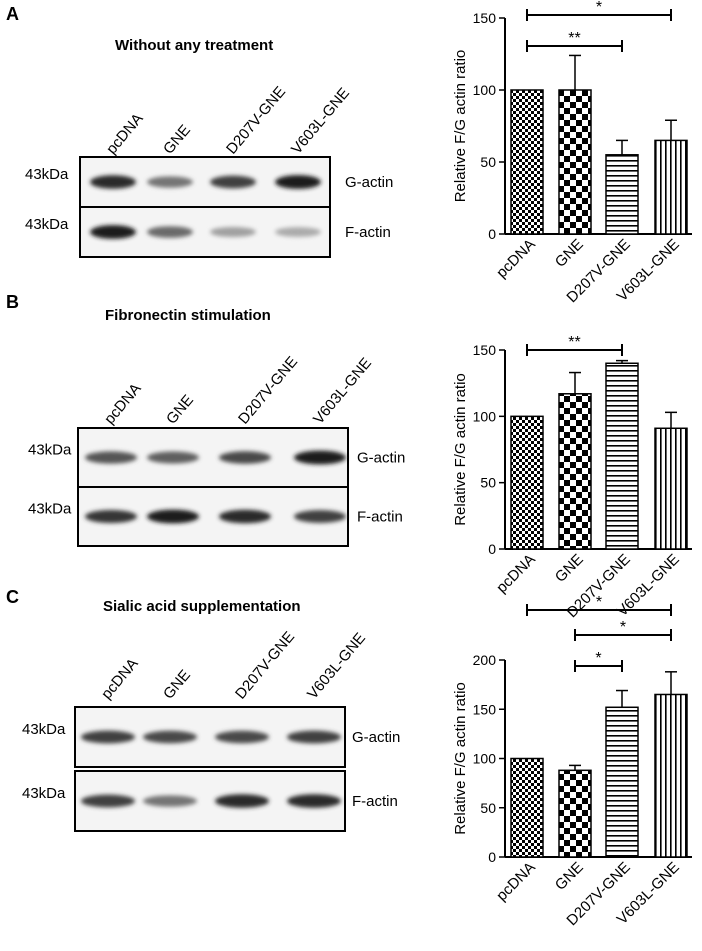  What do you see at coordinates (12, 14) in the screenshot?
I see `panel-label-a: A` at bounding box center [12, 14].